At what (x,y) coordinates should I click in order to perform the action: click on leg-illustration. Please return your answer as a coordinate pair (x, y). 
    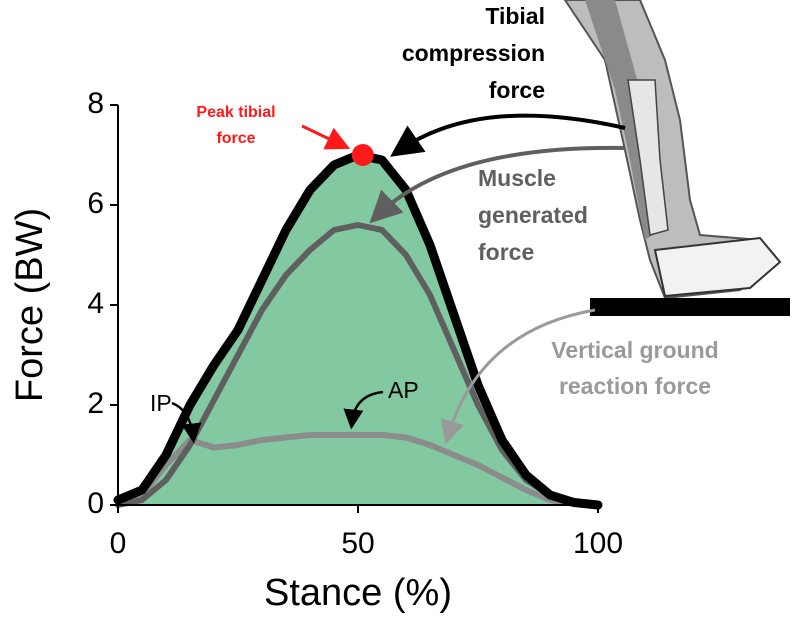
    Looking at the image, I should click on (676, 158).